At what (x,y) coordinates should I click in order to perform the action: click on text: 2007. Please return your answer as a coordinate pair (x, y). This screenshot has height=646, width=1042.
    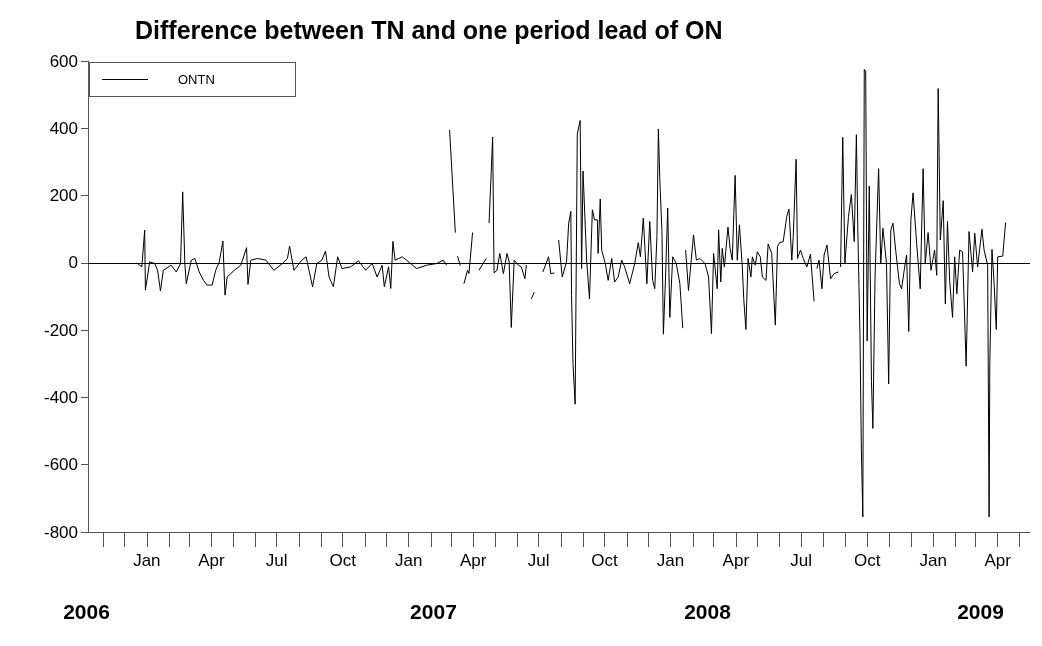
    Looking at the image, I should click on (433, 612).